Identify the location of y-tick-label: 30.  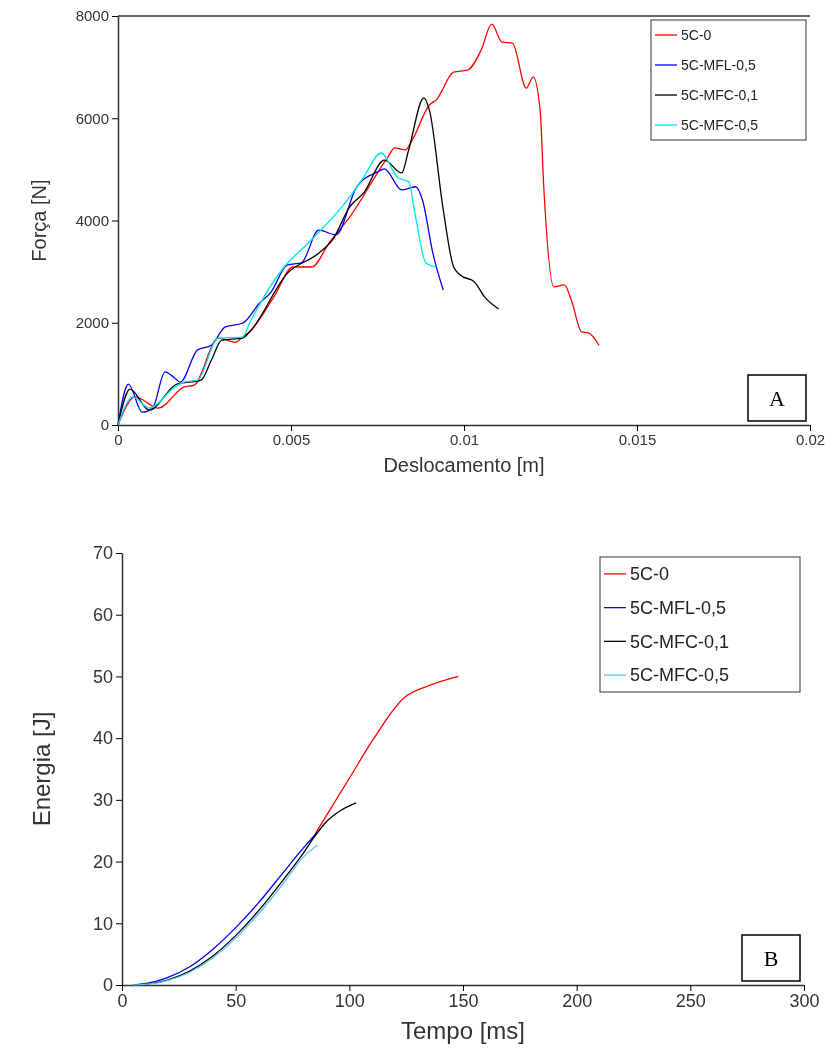
(102, 800).